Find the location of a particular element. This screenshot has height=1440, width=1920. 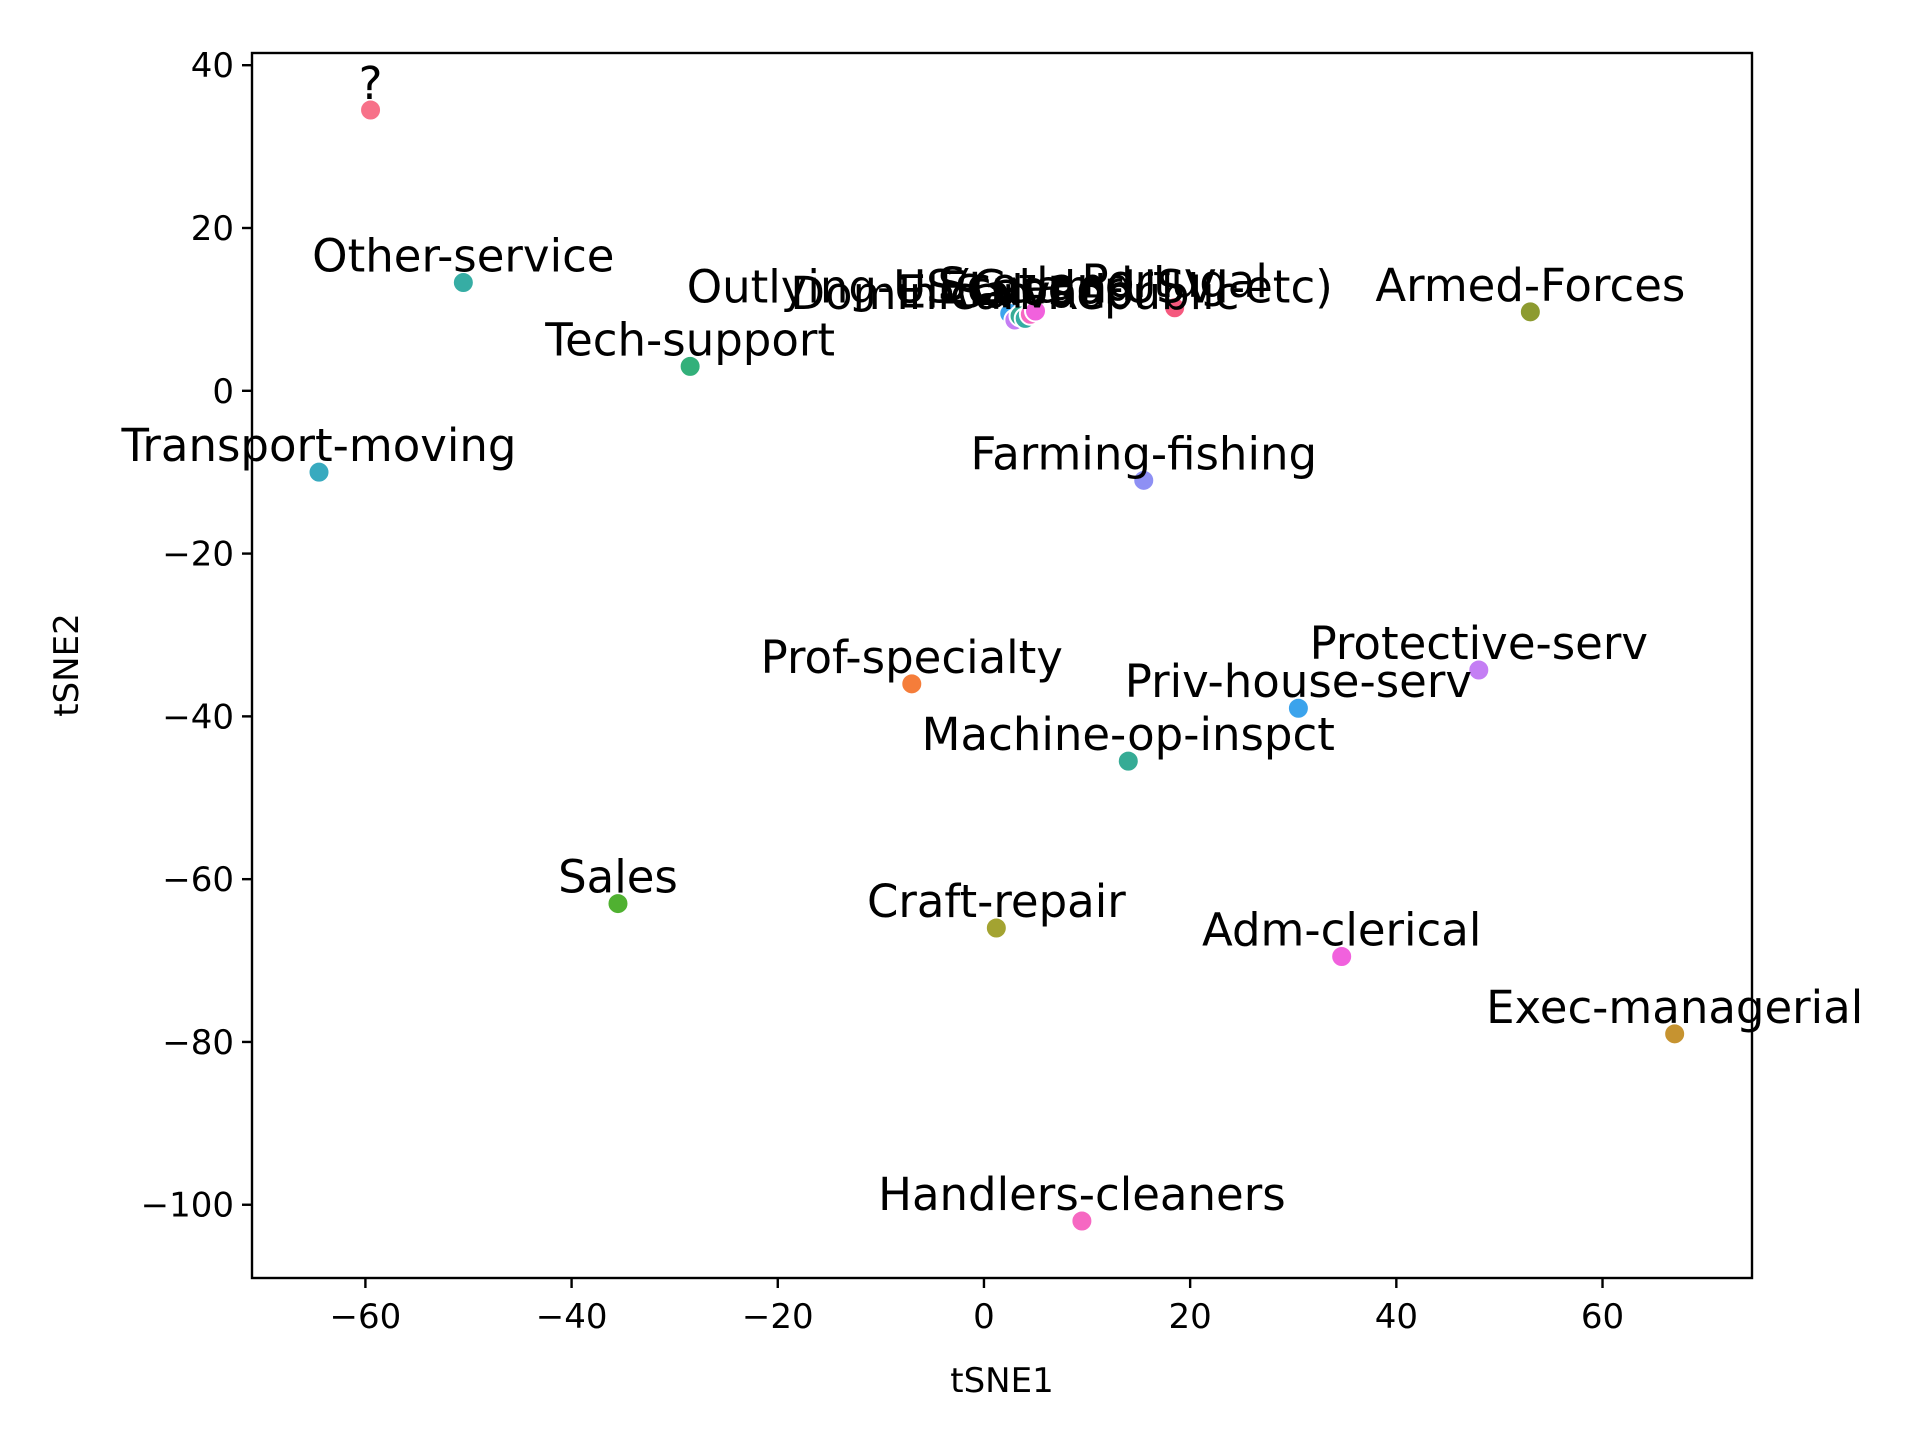

point-label: Transport-moving is located at coordinates (319, 445).